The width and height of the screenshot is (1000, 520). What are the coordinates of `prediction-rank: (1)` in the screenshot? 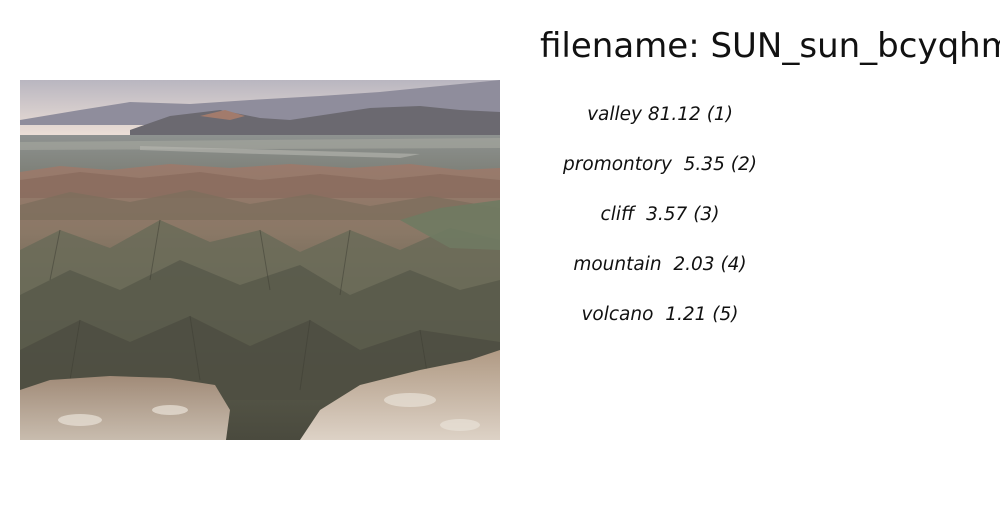 It's located at (719, 114).